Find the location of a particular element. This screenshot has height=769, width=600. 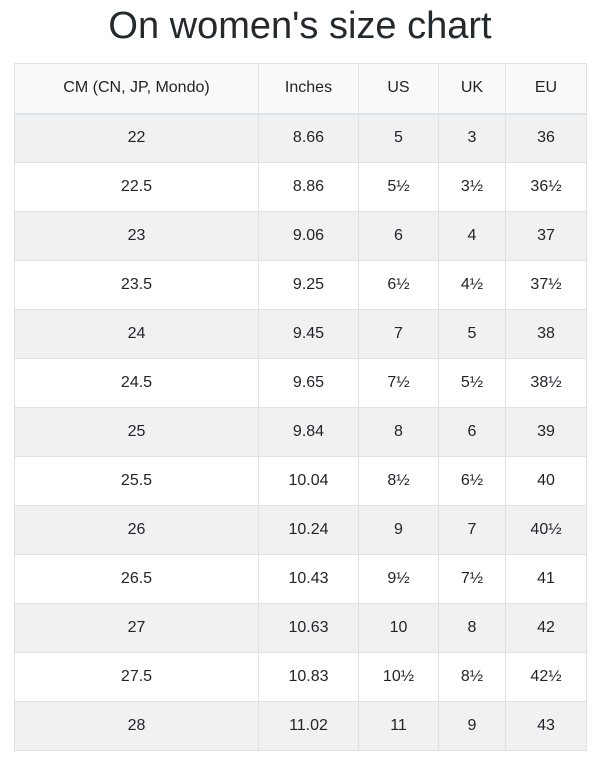

table-cell: 24 is located at coordinates (136, 334).